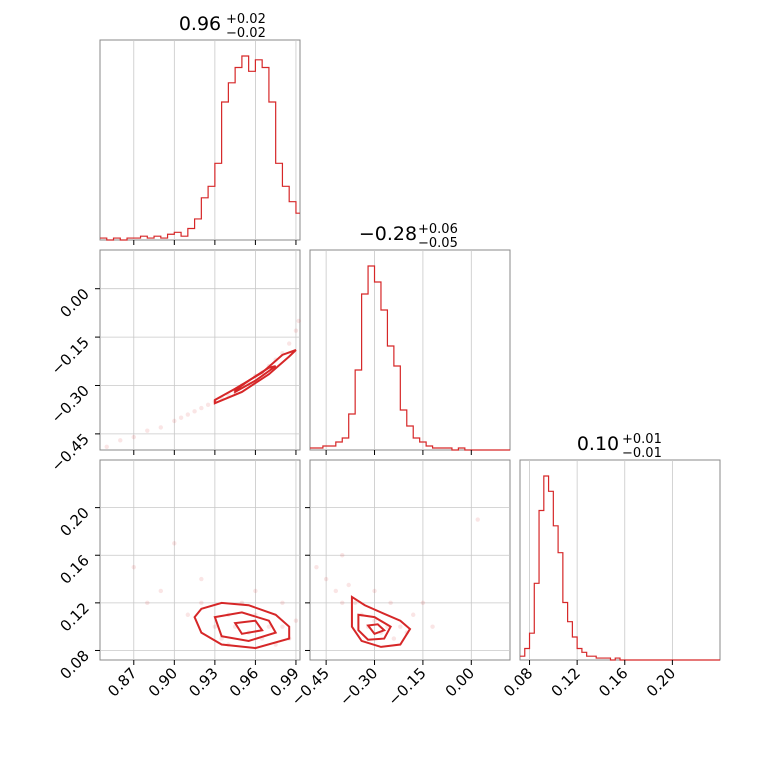  What do you see at coordinates (642, 453) in the screenshot?
I see `title-param-2-minus: −0.01` at bounding box center [642, 453].